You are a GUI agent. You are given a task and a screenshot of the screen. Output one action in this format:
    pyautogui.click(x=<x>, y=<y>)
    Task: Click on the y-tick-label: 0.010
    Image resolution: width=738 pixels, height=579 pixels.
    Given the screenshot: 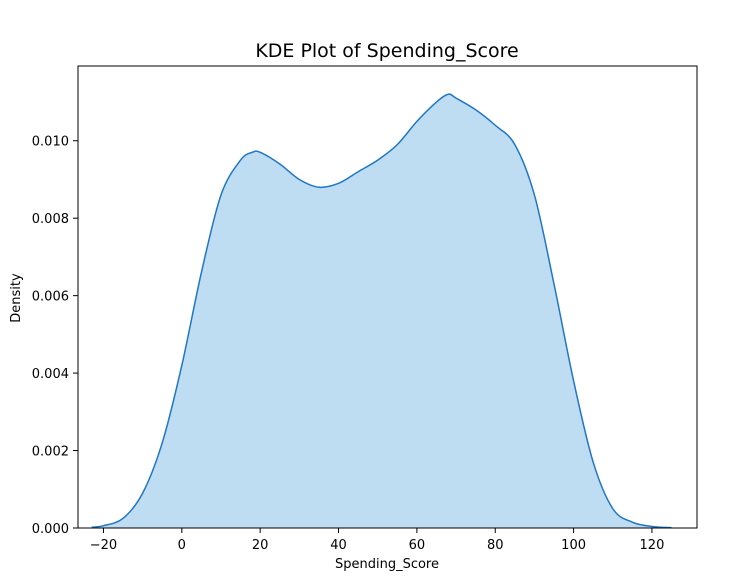 What is the action you would take?
    pyautogui.click(x=50, y=142)
    